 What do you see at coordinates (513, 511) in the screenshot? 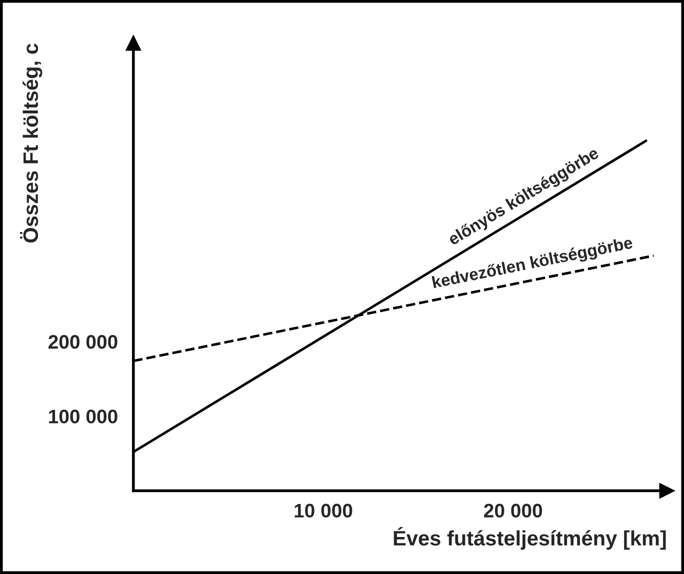
I see `x-tick-label: 20 000` at bounding box center [513, 511].